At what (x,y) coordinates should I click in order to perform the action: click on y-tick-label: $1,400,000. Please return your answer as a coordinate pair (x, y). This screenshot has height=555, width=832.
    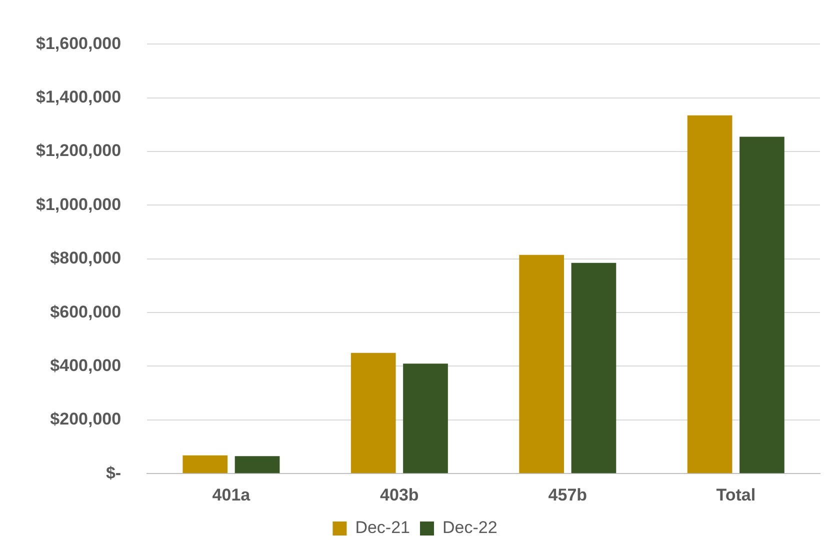
    Looking at the image, I should click on (79, 97).